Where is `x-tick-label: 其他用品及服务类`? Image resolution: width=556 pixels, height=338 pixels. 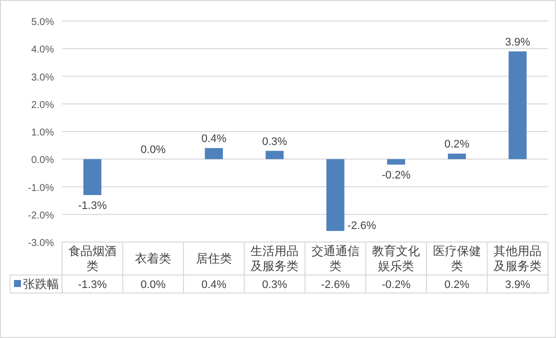 x-tick-label: 其他用品及服务类 is located at coordinates (518, 258).